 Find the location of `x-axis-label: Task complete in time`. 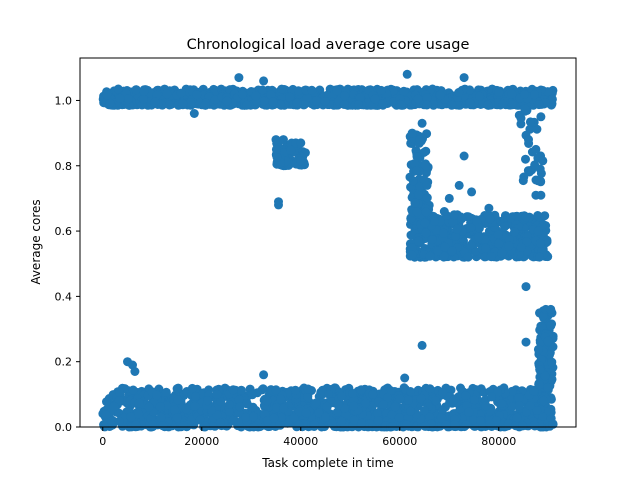

x-axis-label: Task complete in time is located at coordinates (327, 463).